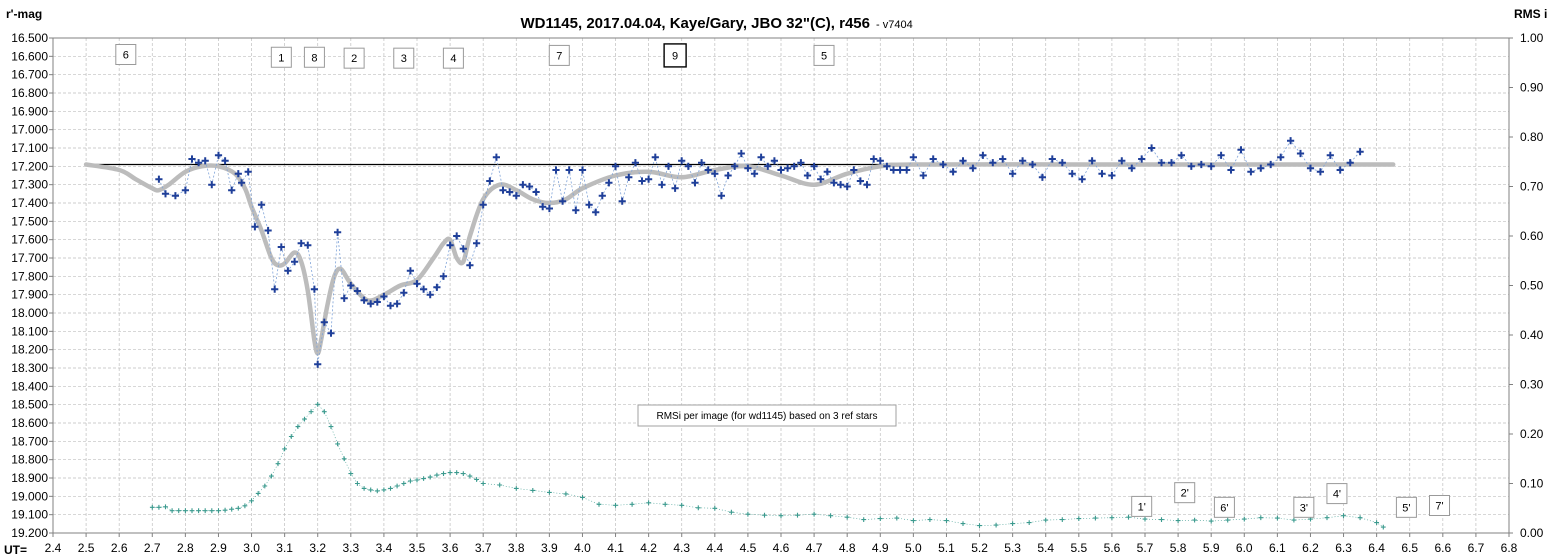  I want to click on y-left-tick-label: 17.700, so click(29, 258).